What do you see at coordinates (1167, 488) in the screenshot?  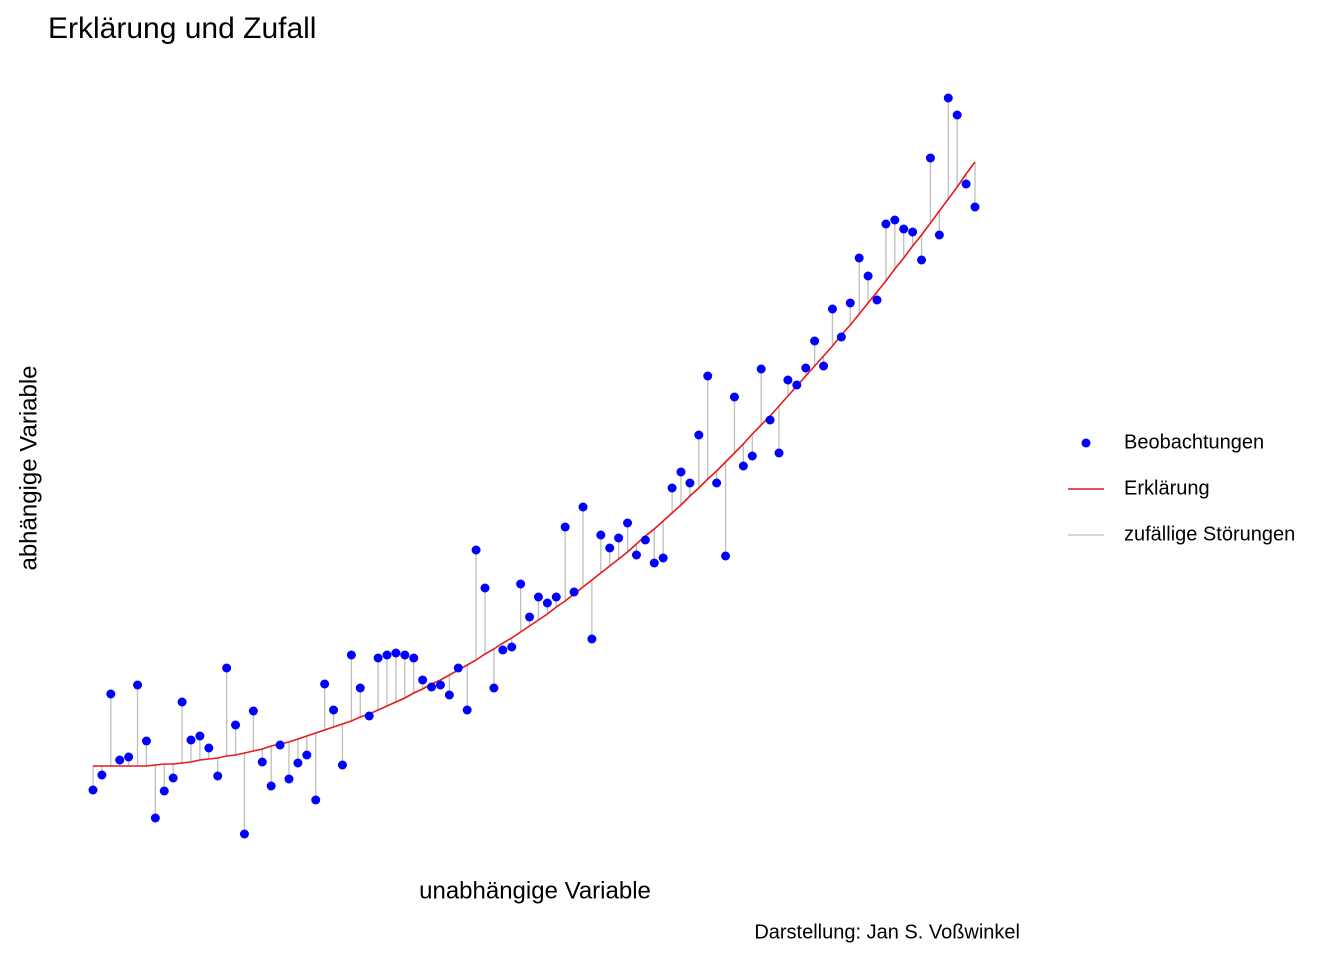 I see `legend-label: Erklärung` at bounding box center [1167, 488].